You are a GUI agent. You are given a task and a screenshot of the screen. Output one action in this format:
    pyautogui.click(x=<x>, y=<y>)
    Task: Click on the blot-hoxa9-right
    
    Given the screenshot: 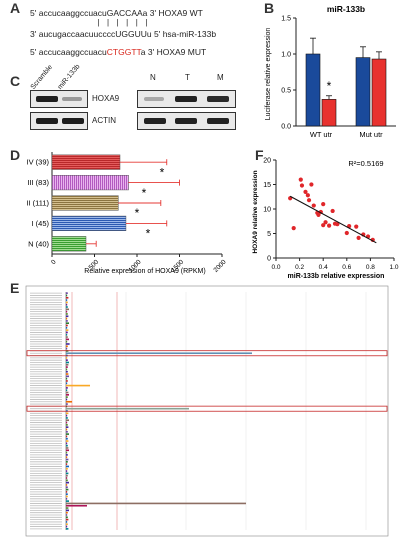 What is the action you would take?
    pyautogui.click(x=186, y=99)
    